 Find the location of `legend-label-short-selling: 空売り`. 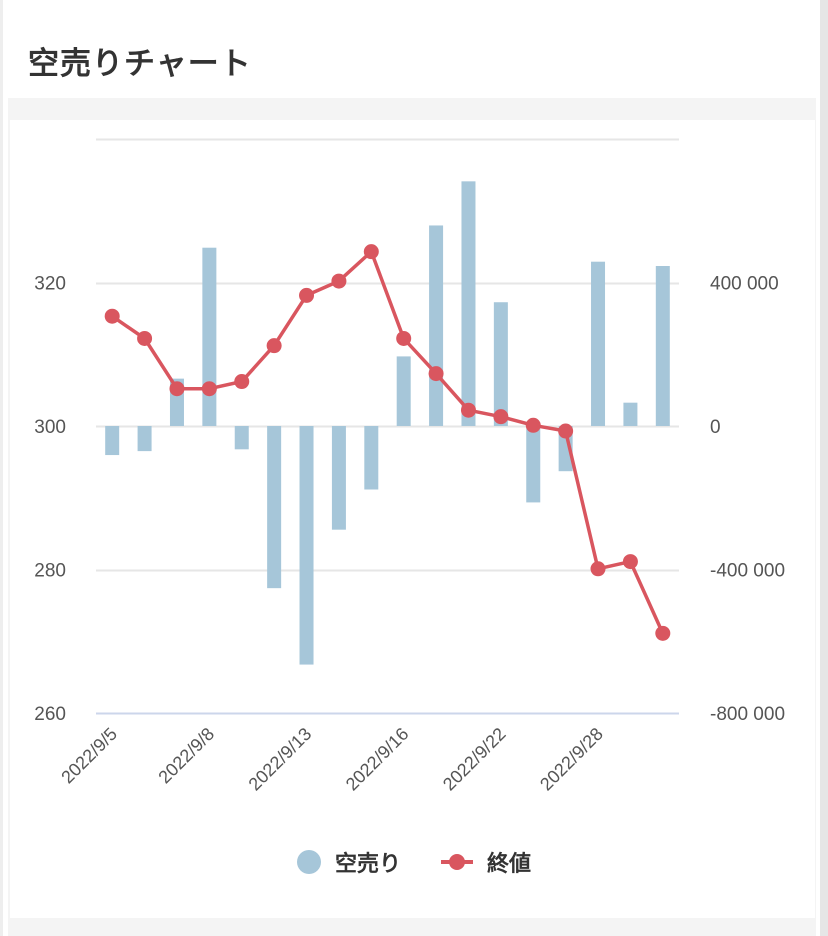

legend-label-short-selling: 空売り is located at coordinates (367, 864).